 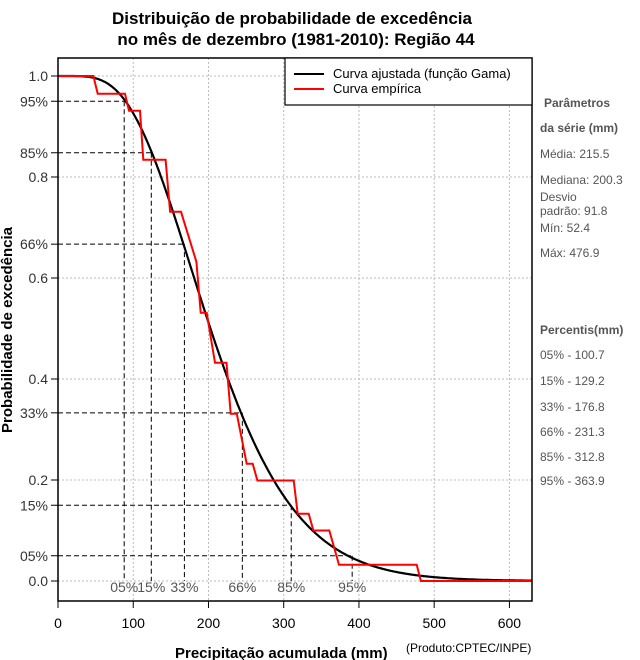 I want to click on percentil-item: 15% - 129.2, so click(x=572, y=381).